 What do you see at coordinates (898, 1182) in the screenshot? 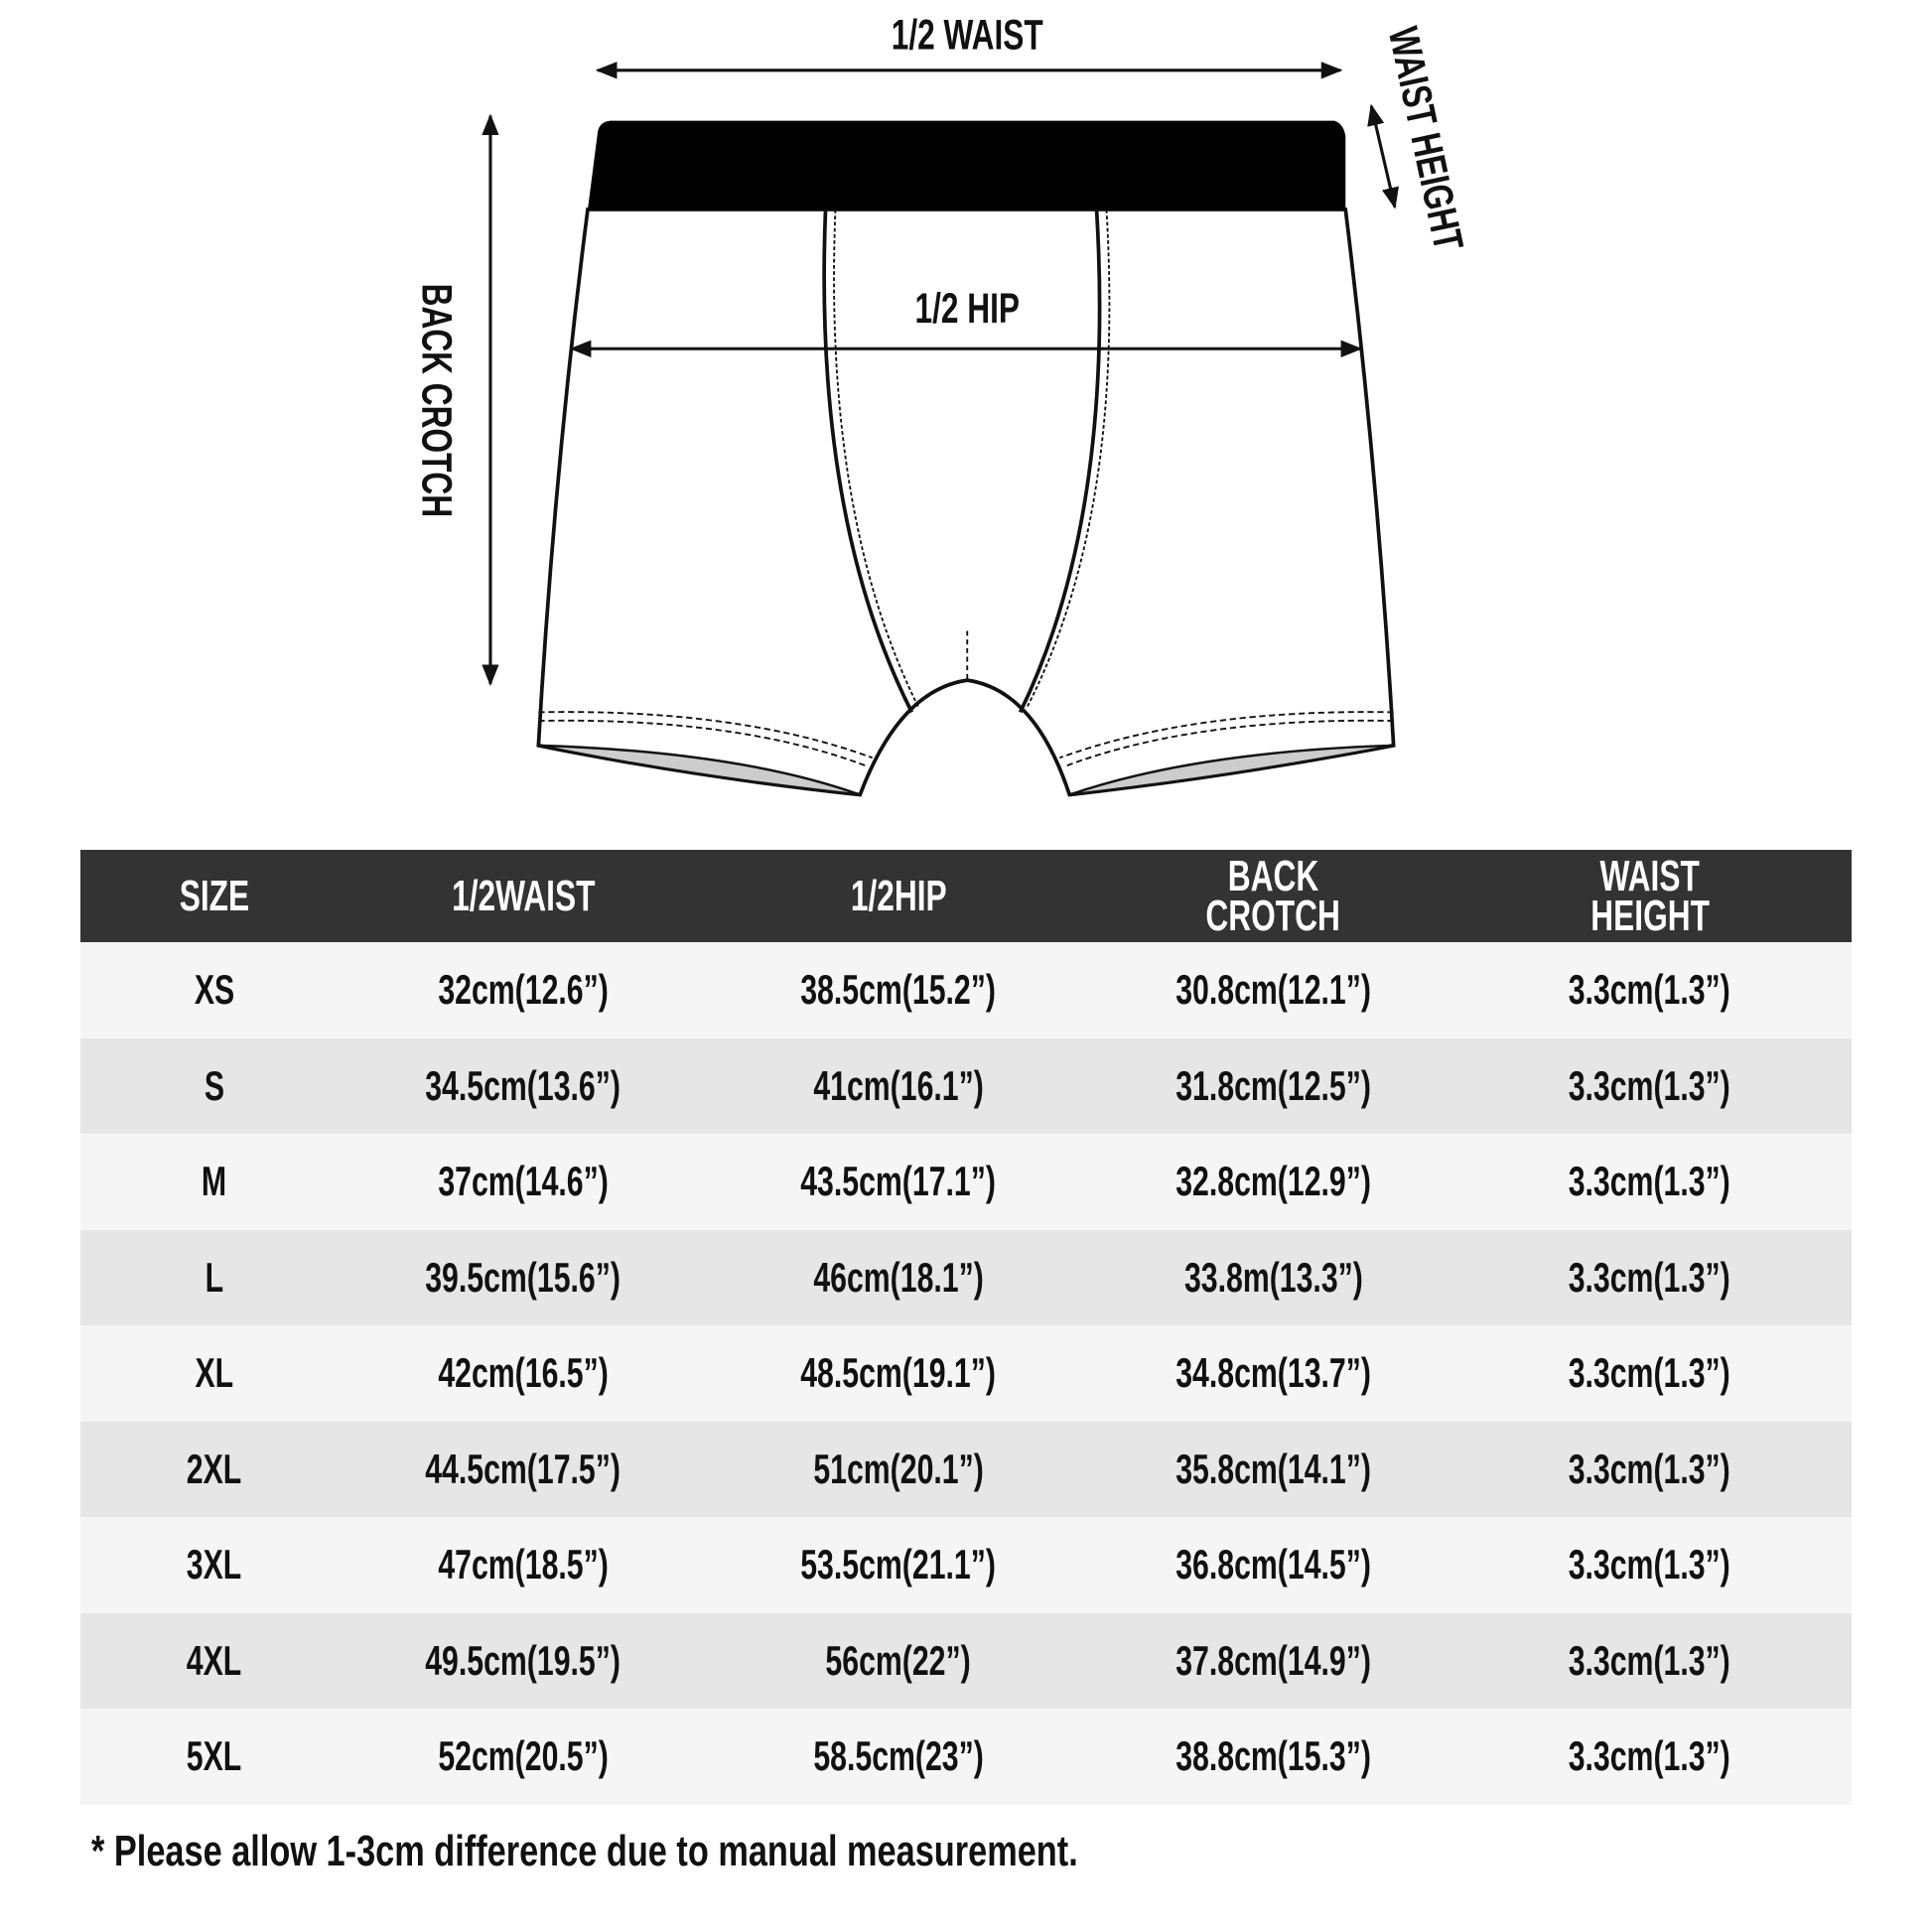
I see `cell-half-hip: 43.5cm(17.1”)` at bounding box center [898, 1182].